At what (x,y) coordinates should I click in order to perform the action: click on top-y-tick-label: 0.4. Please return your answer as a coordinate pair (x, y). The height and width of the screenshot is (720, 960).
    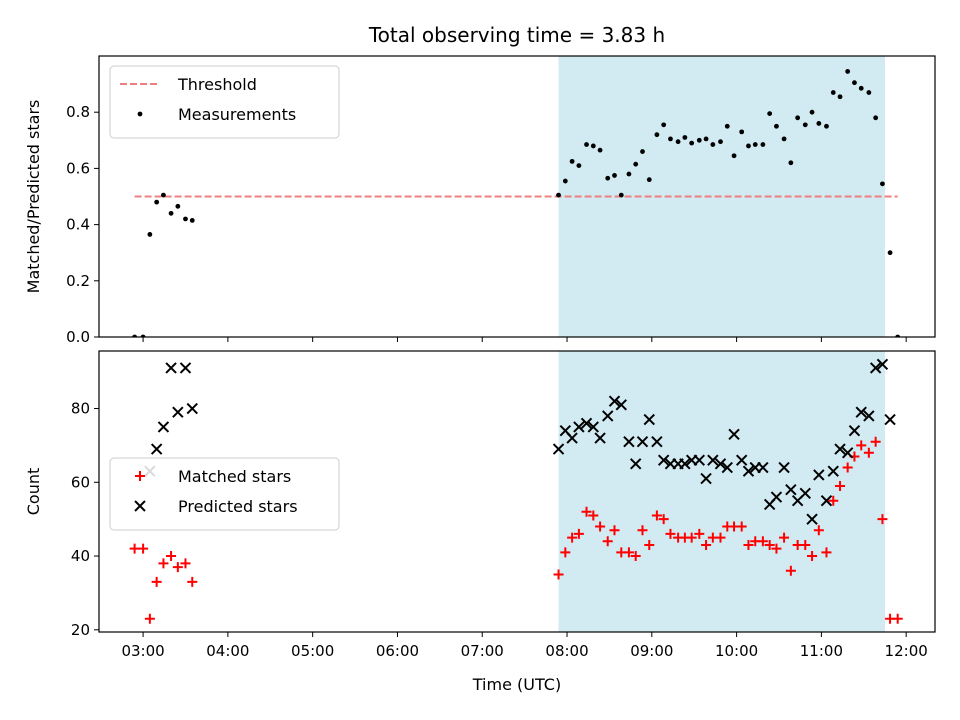
    Looking at the image, I should click on (78, 225).